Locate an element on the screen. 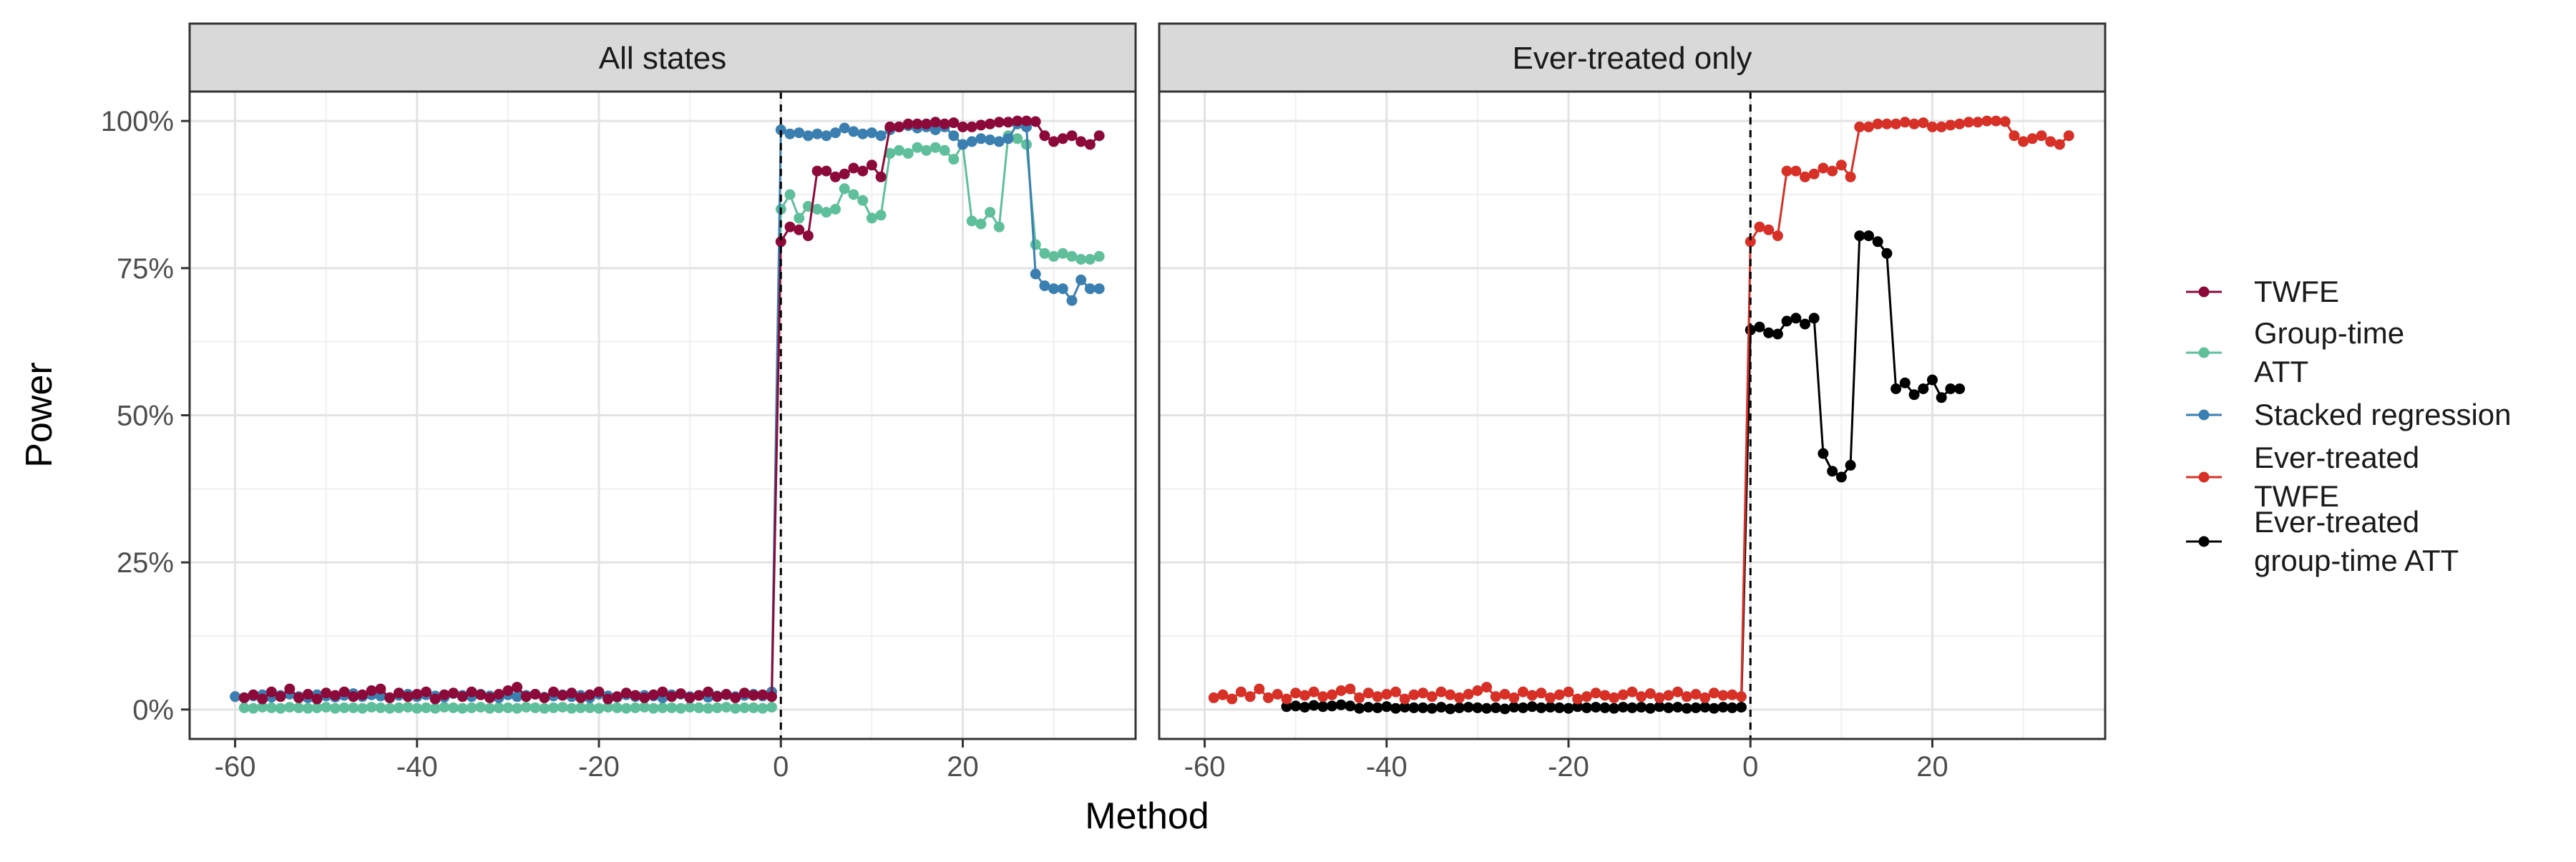 The image size is (2576, 862). legend-label: group-time ATT is located at coordinates (2356, 560).